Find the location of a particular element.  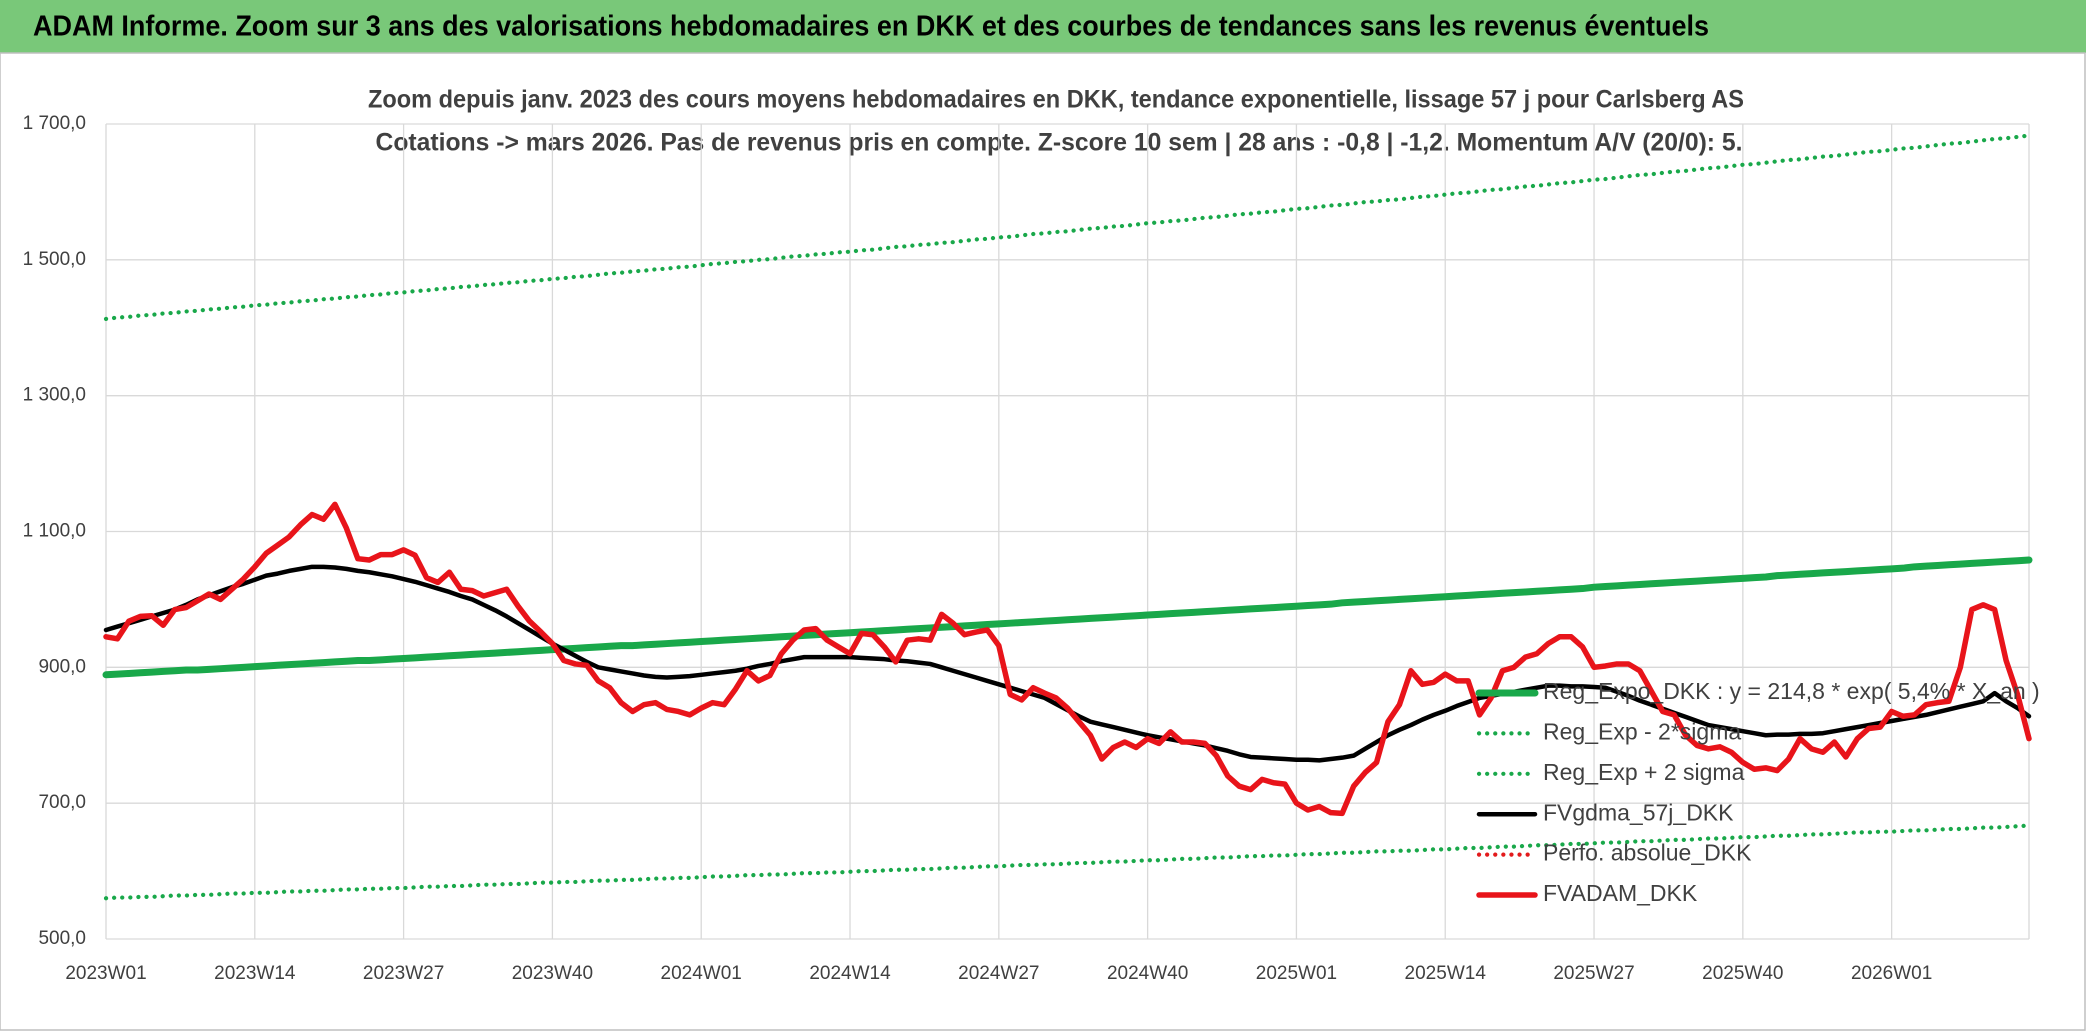

x-tick-label: 2025W01 is located at coordinates (1296, 973).